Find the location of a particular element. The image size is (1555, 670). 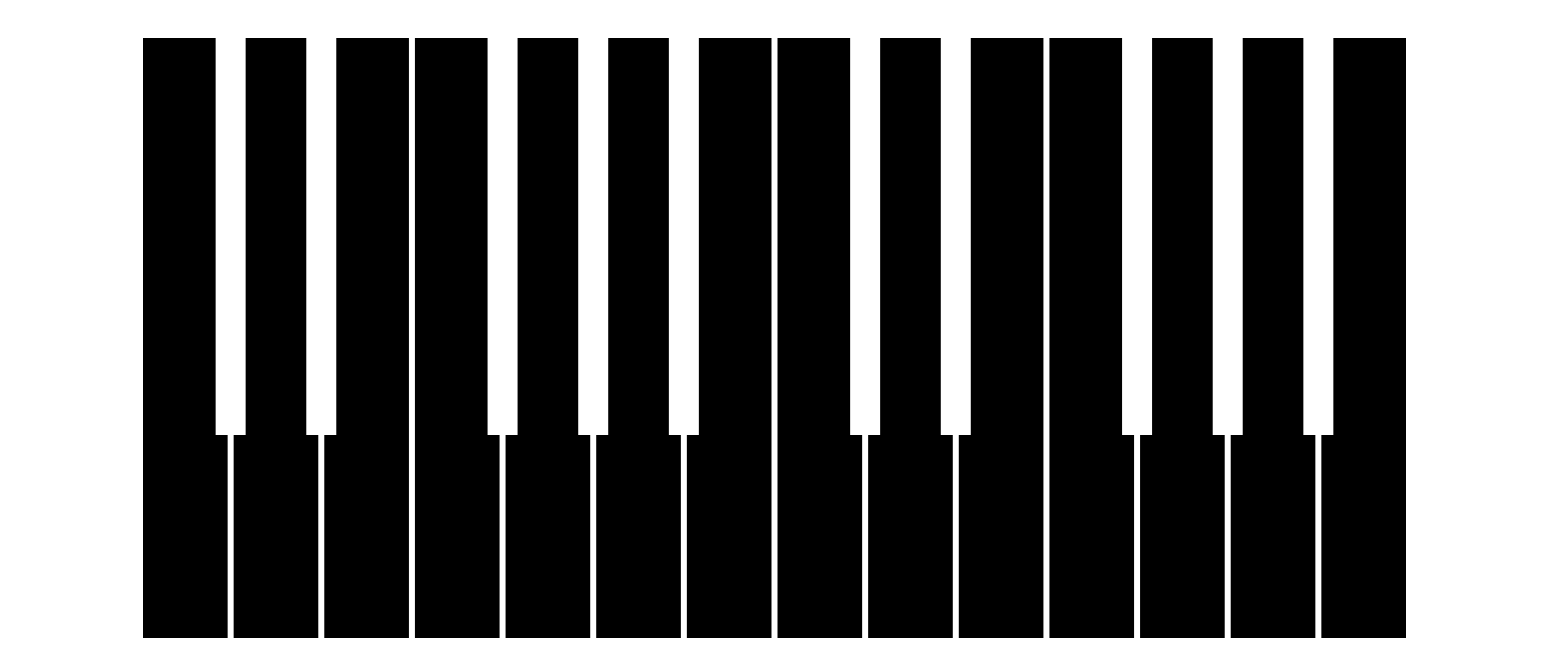

key-1-c is located at coordinates (185, 338).